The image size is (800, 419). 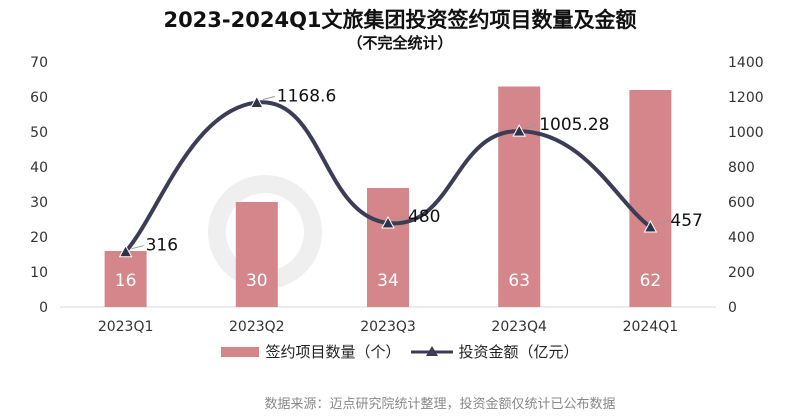 I want to click on legend: 签约项目数量（个） 投资金额（亿元）, so click(x=400, y=351).